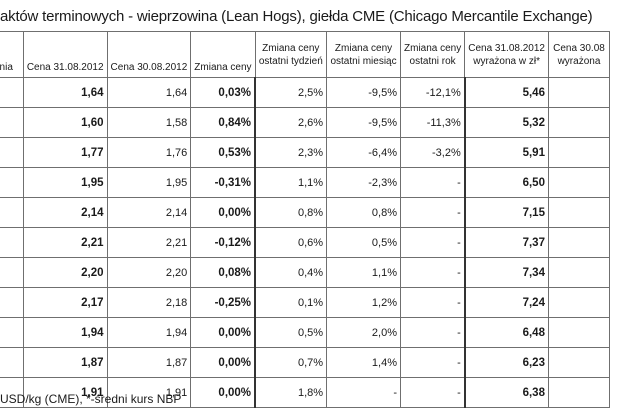  What do you see at coordinates (291, 54) in the screenshot?
I see `header-week: Zmiana ceny ostatni tydzień` at bounding box center [291, 54].